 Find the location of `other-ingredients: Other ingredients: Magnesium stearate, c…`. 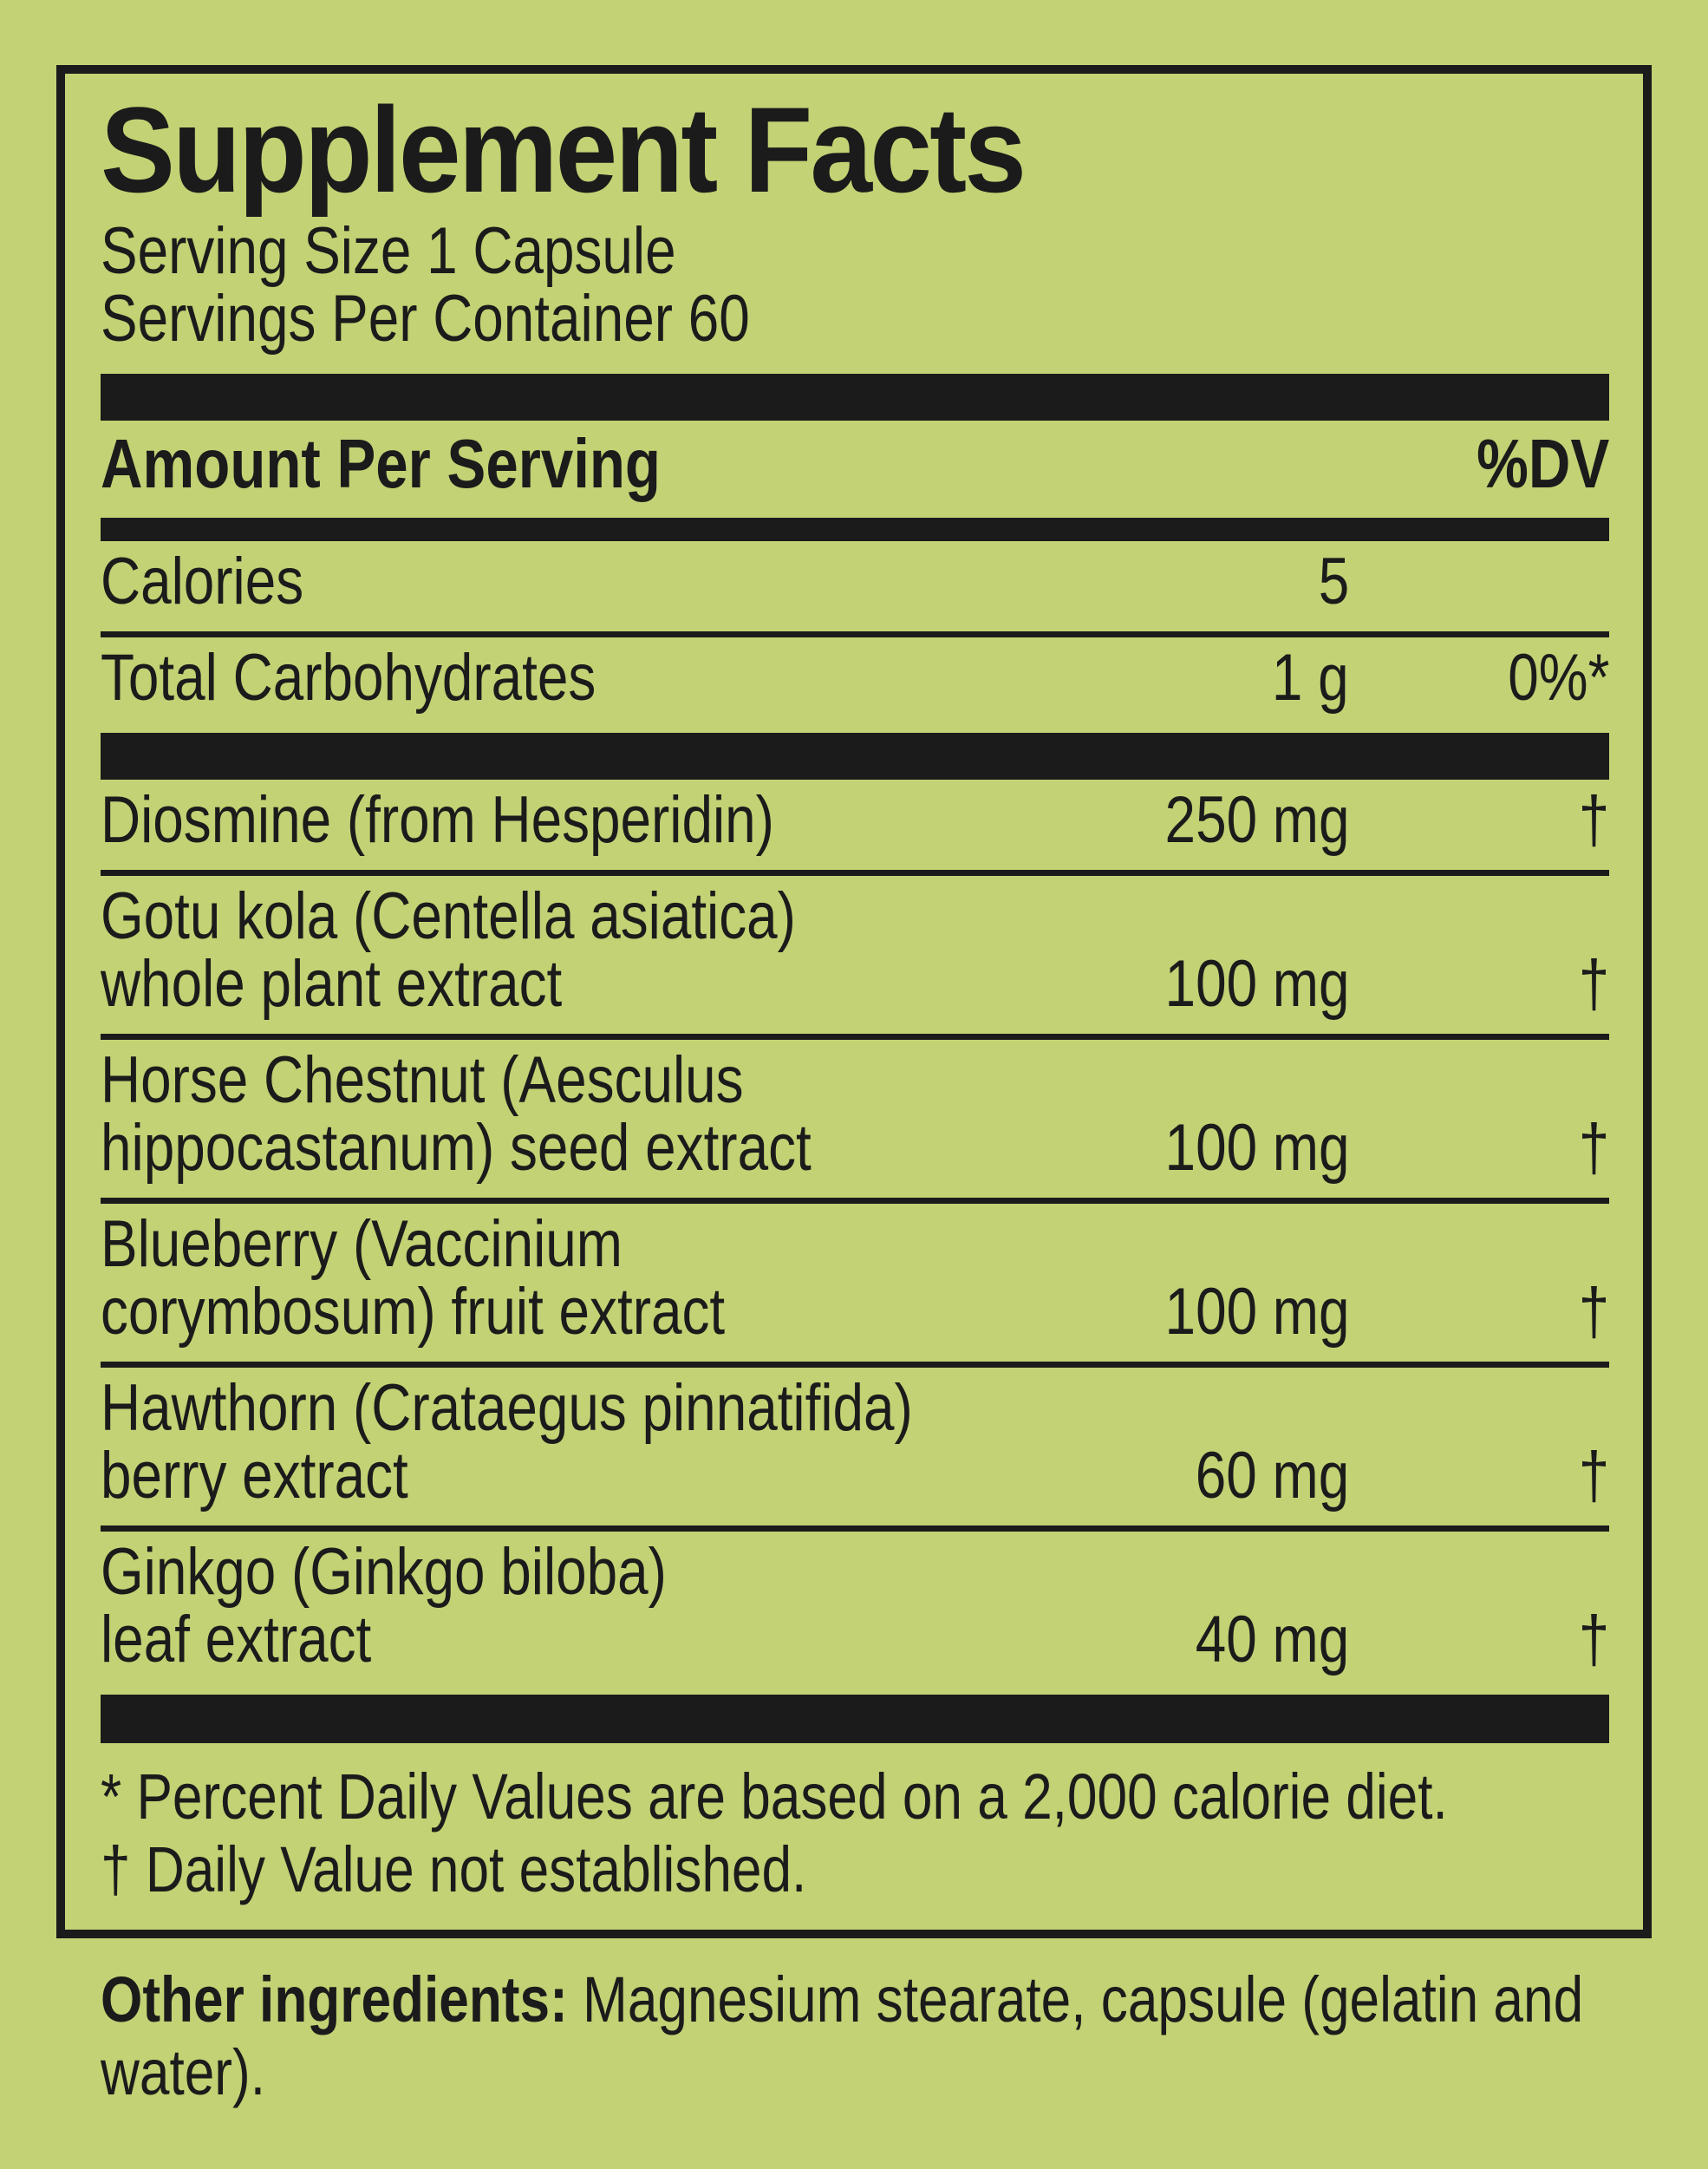

other-ingredients: Other ingredients: Magnesium stearate, c… is located at coordinates (862, 2036).